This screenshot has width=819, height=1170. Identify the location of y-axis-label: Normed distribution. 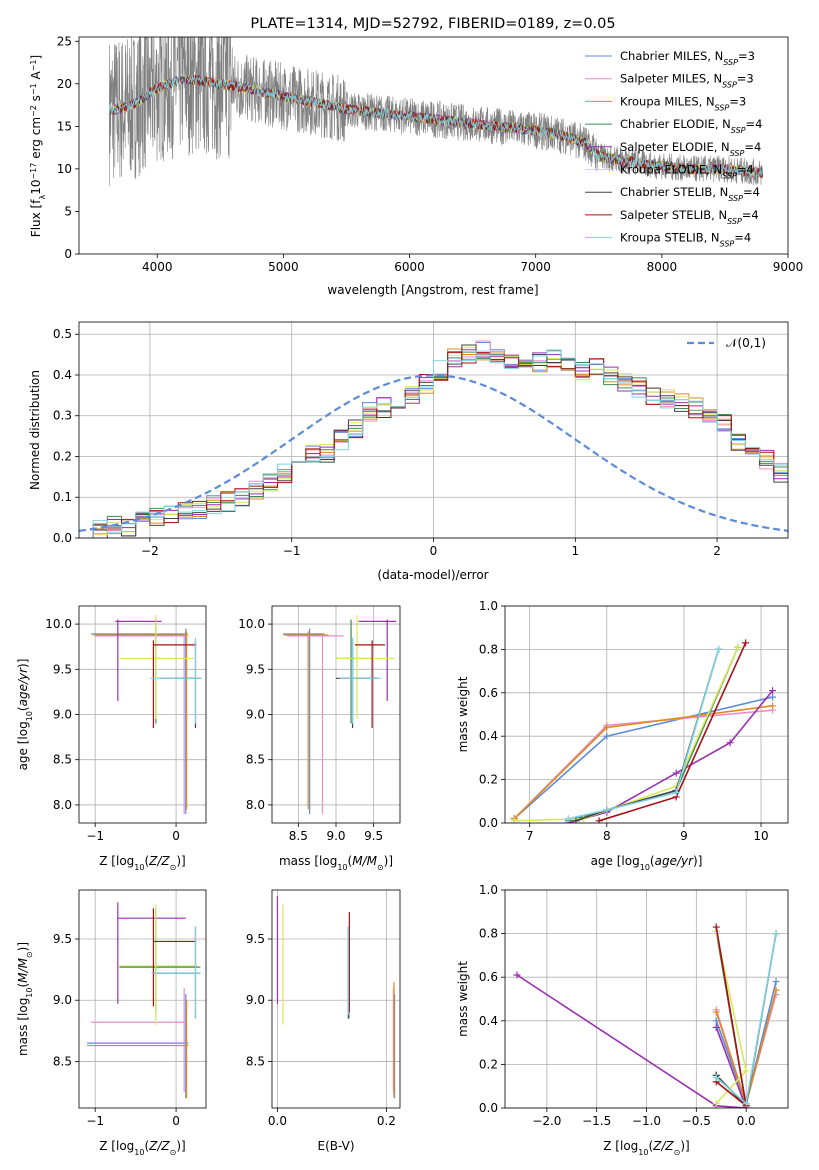
(35, 430).